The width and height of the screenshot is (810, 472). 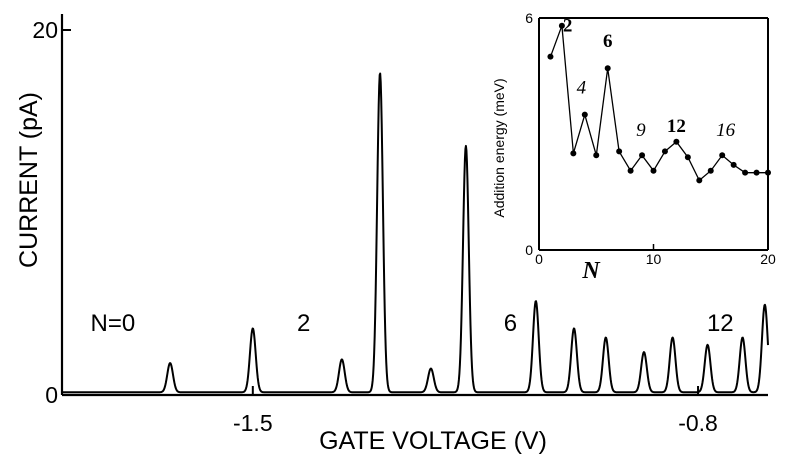 What do you see at coordinates (539, 259) in the screenshot?
I see `inset-x-tick-label: 0` at bounding box center [539, 259].